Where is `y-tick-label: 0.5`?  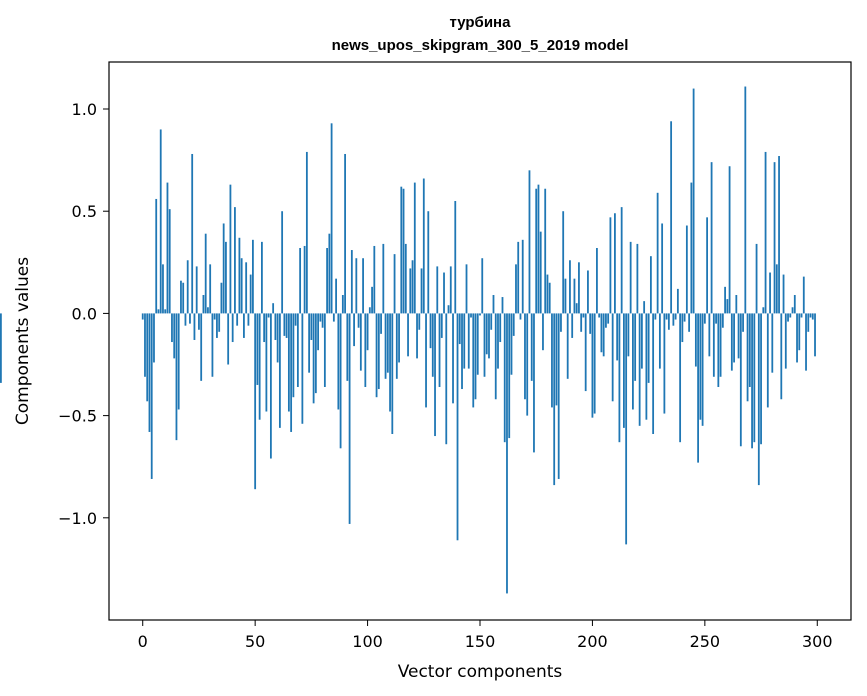
y-tick-label: 0.5 is located at coordinates (84, 211).